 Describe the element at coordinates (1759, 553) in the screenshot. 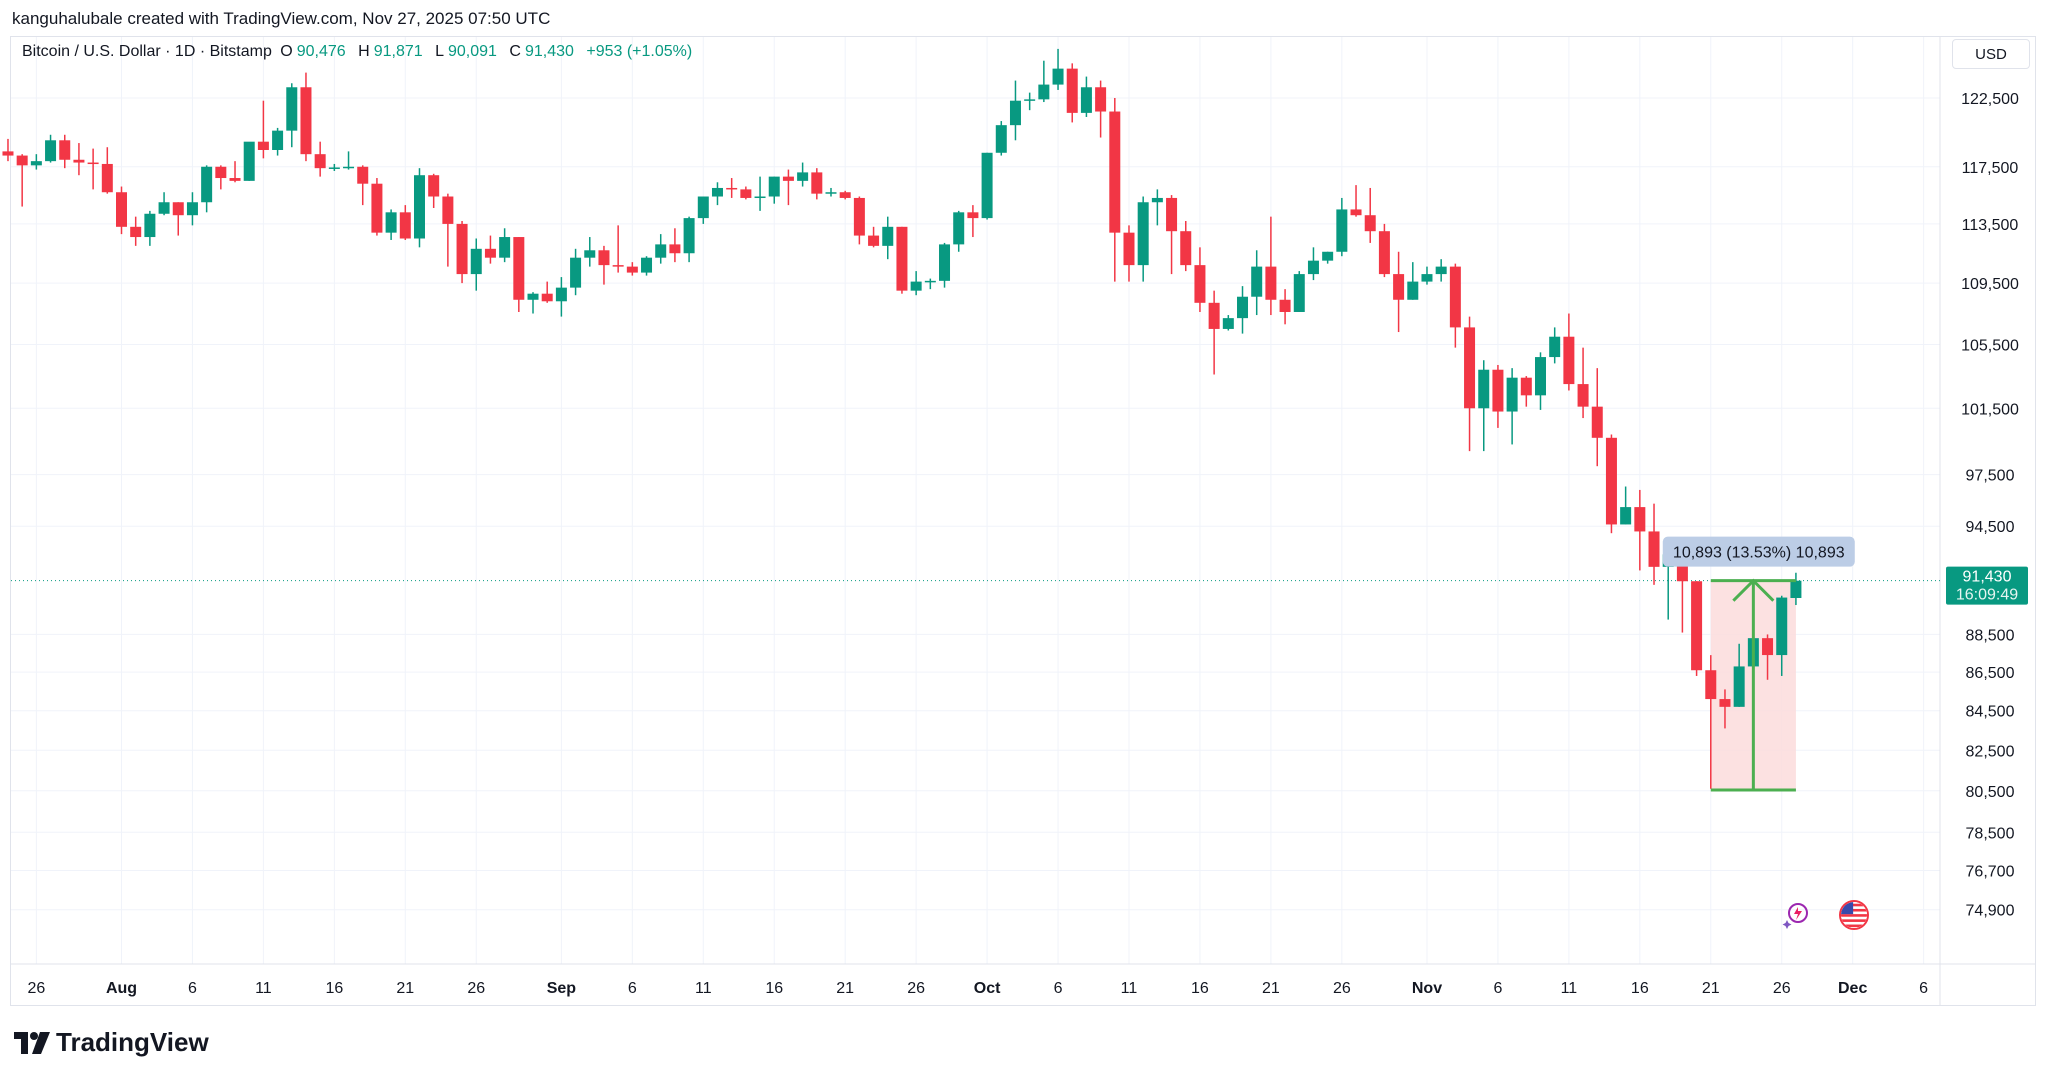

I see `measure-label: 10,893 (13.53%) 10,893` at that location.